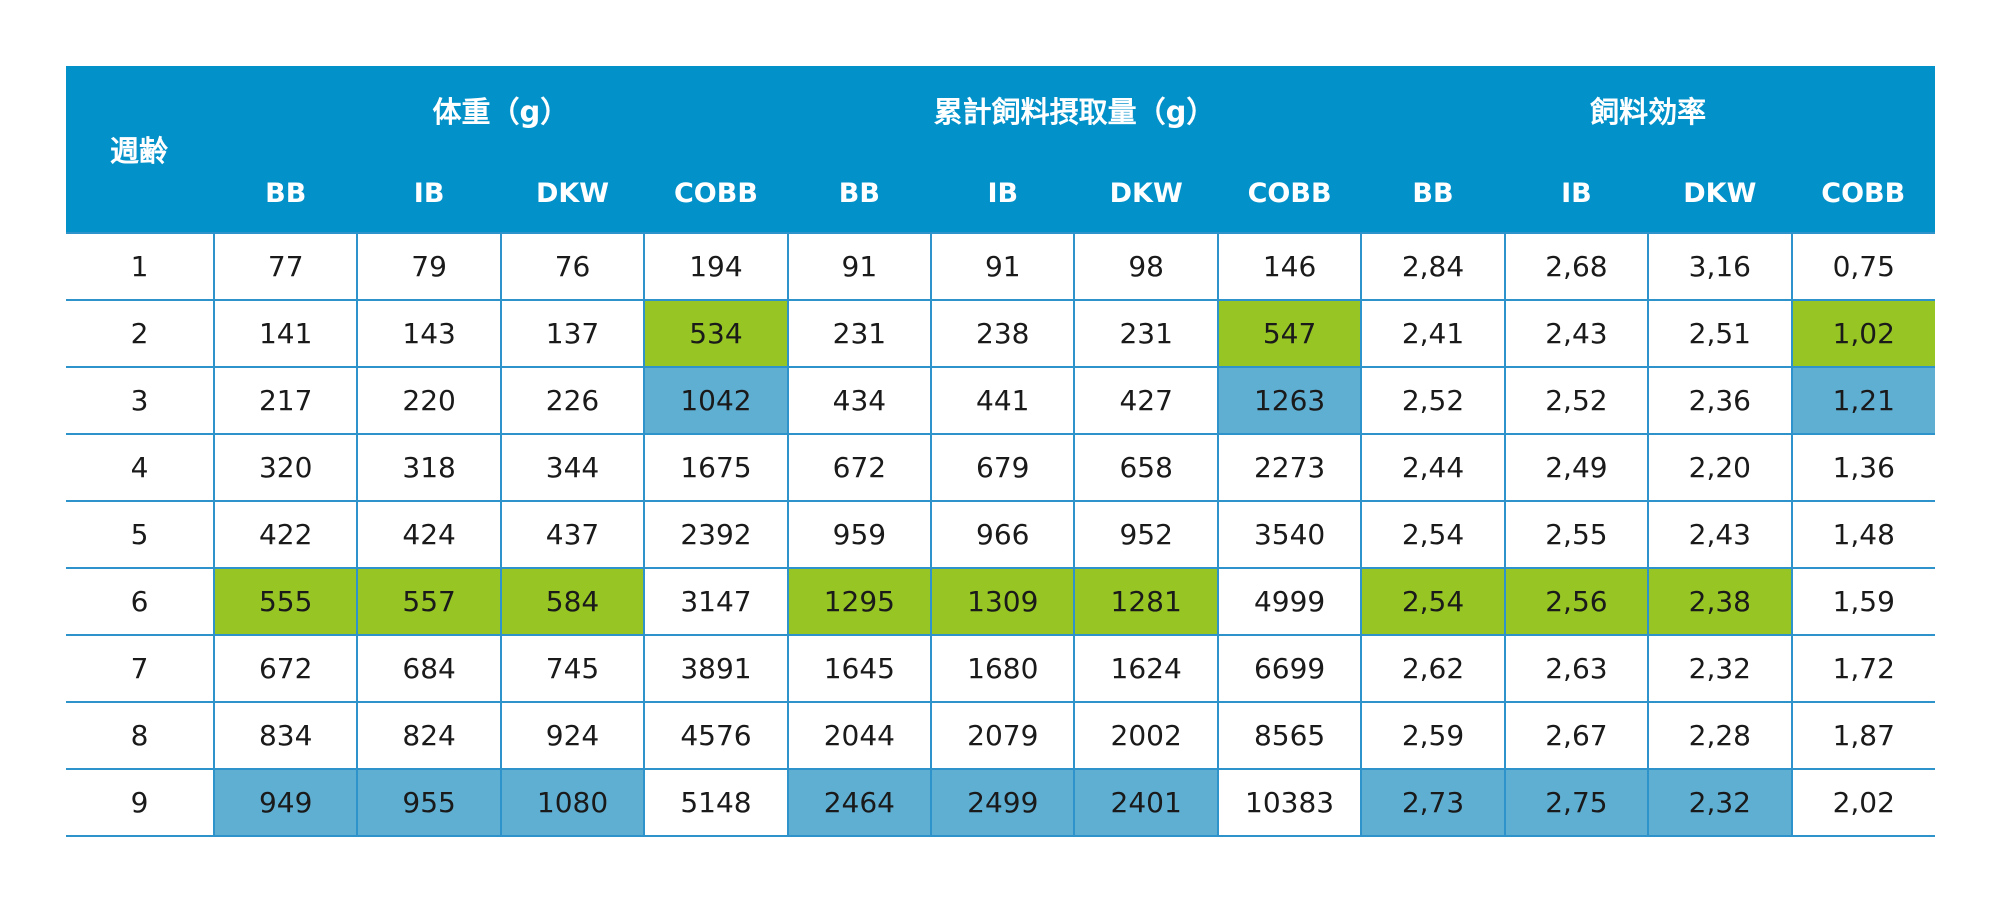  What do you see at coordinates (140, 266) in the screenshot?
I see `week-cell: 1` at bounding box center [140, 266].